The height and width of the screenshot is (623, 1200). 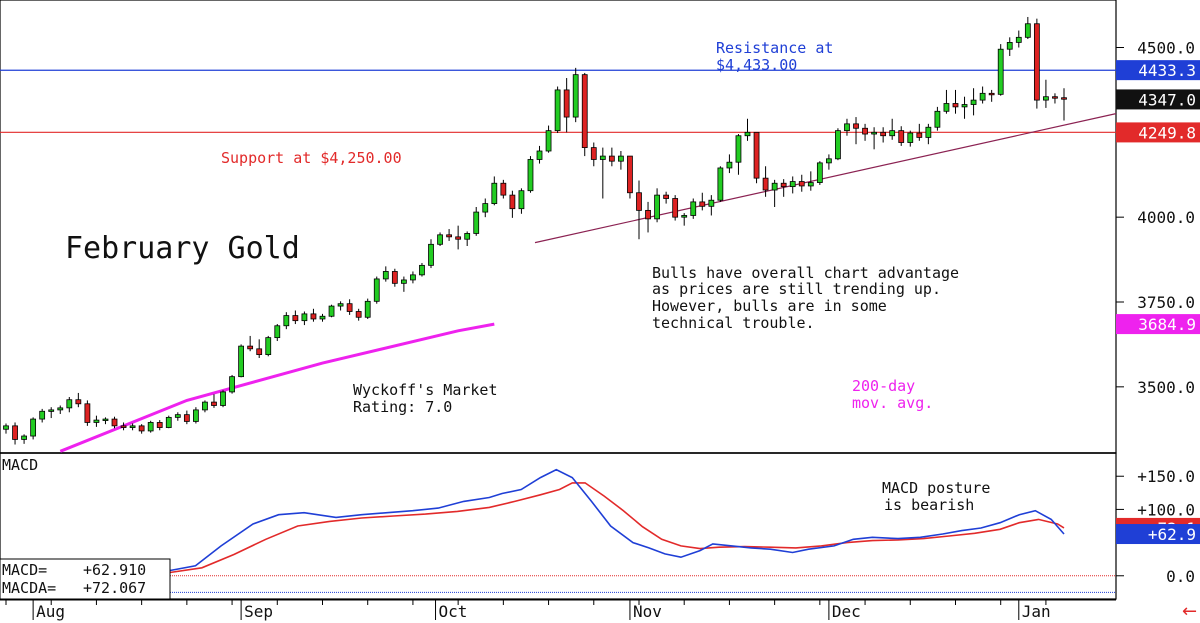 I want to click on macd-lines, so click(x=617, y=521).